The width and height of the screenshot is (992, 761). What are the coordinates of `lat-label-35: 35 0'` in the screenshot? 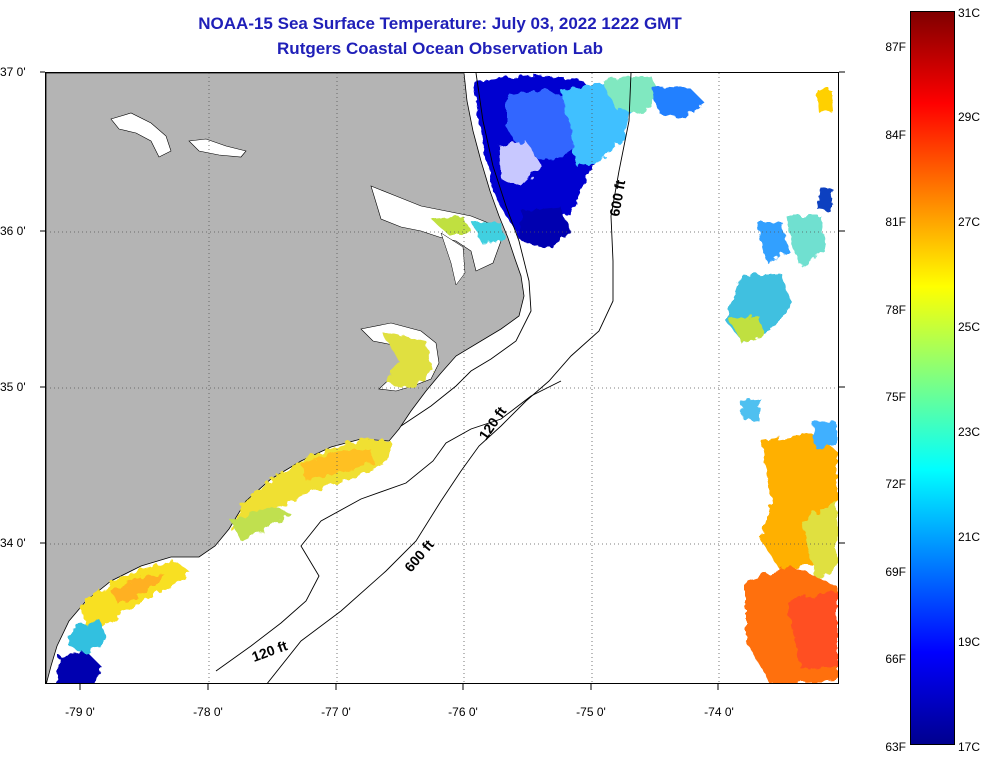 It's located at (13, 387).